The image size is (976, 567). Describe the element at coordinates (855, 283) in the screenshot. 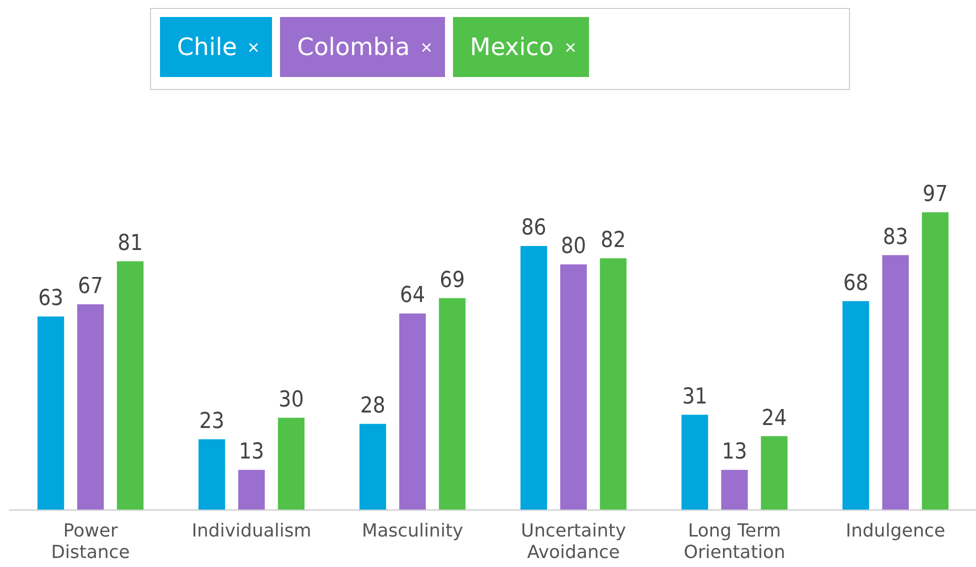

I see `data-label: 68` at that location.